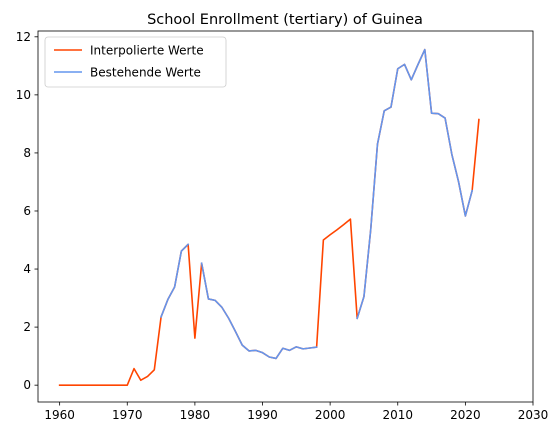 Image resolution: width=560 pixels, height=435 pixels. I want to click on y-tick-label-6: 6, so click(27, 211).